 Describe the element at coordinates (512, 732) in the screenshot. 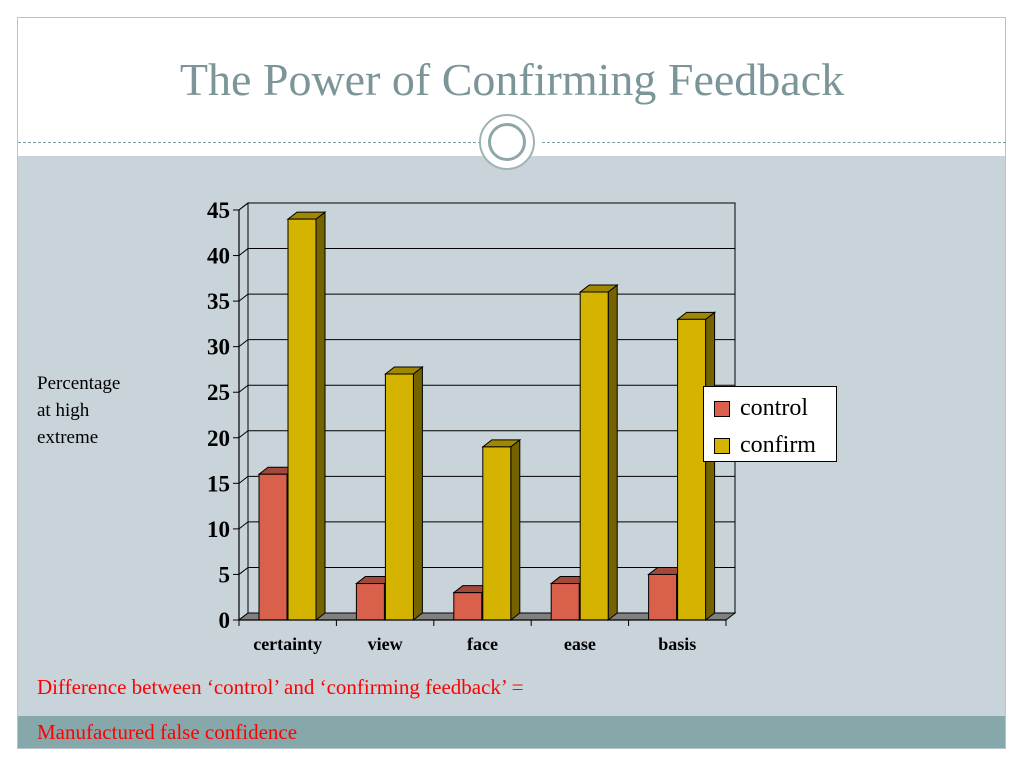

I see `footer-band` at that location.